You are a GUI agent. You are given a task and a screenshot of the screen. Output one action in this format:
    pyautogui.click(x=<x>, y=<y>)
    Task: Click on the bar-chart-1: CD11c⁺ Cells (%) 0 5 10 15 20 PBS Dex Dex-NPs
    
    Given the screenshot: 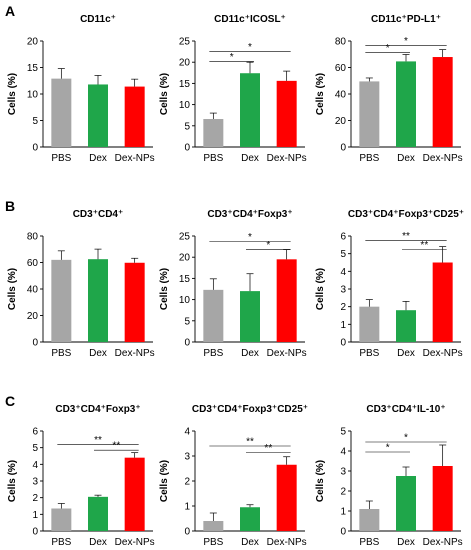 What is the action you would take?
    pyautogui.click(x=81, y=89)
    